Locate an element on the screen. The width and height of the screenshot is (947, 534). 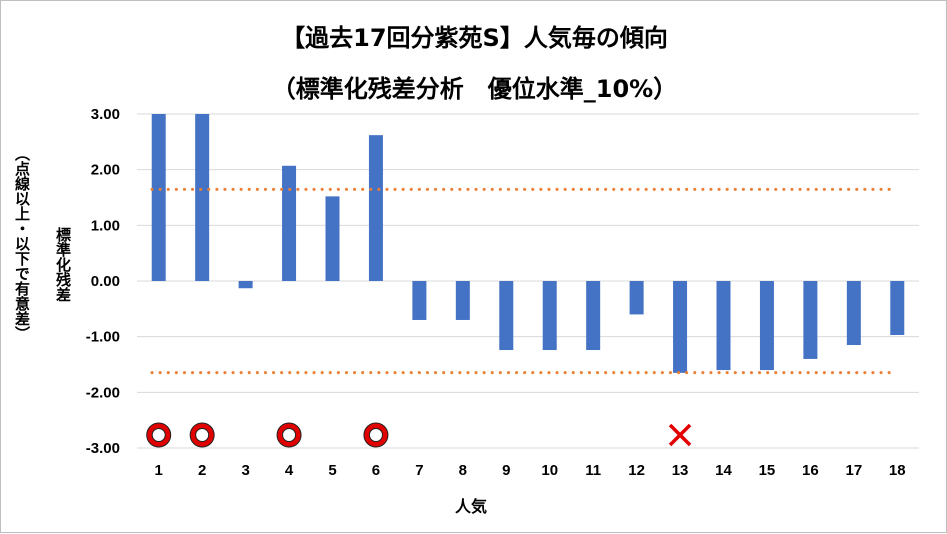
chart-title: 【過去17回分紫苑S】人気毎の傾向 is located at coordinates (474, 38).